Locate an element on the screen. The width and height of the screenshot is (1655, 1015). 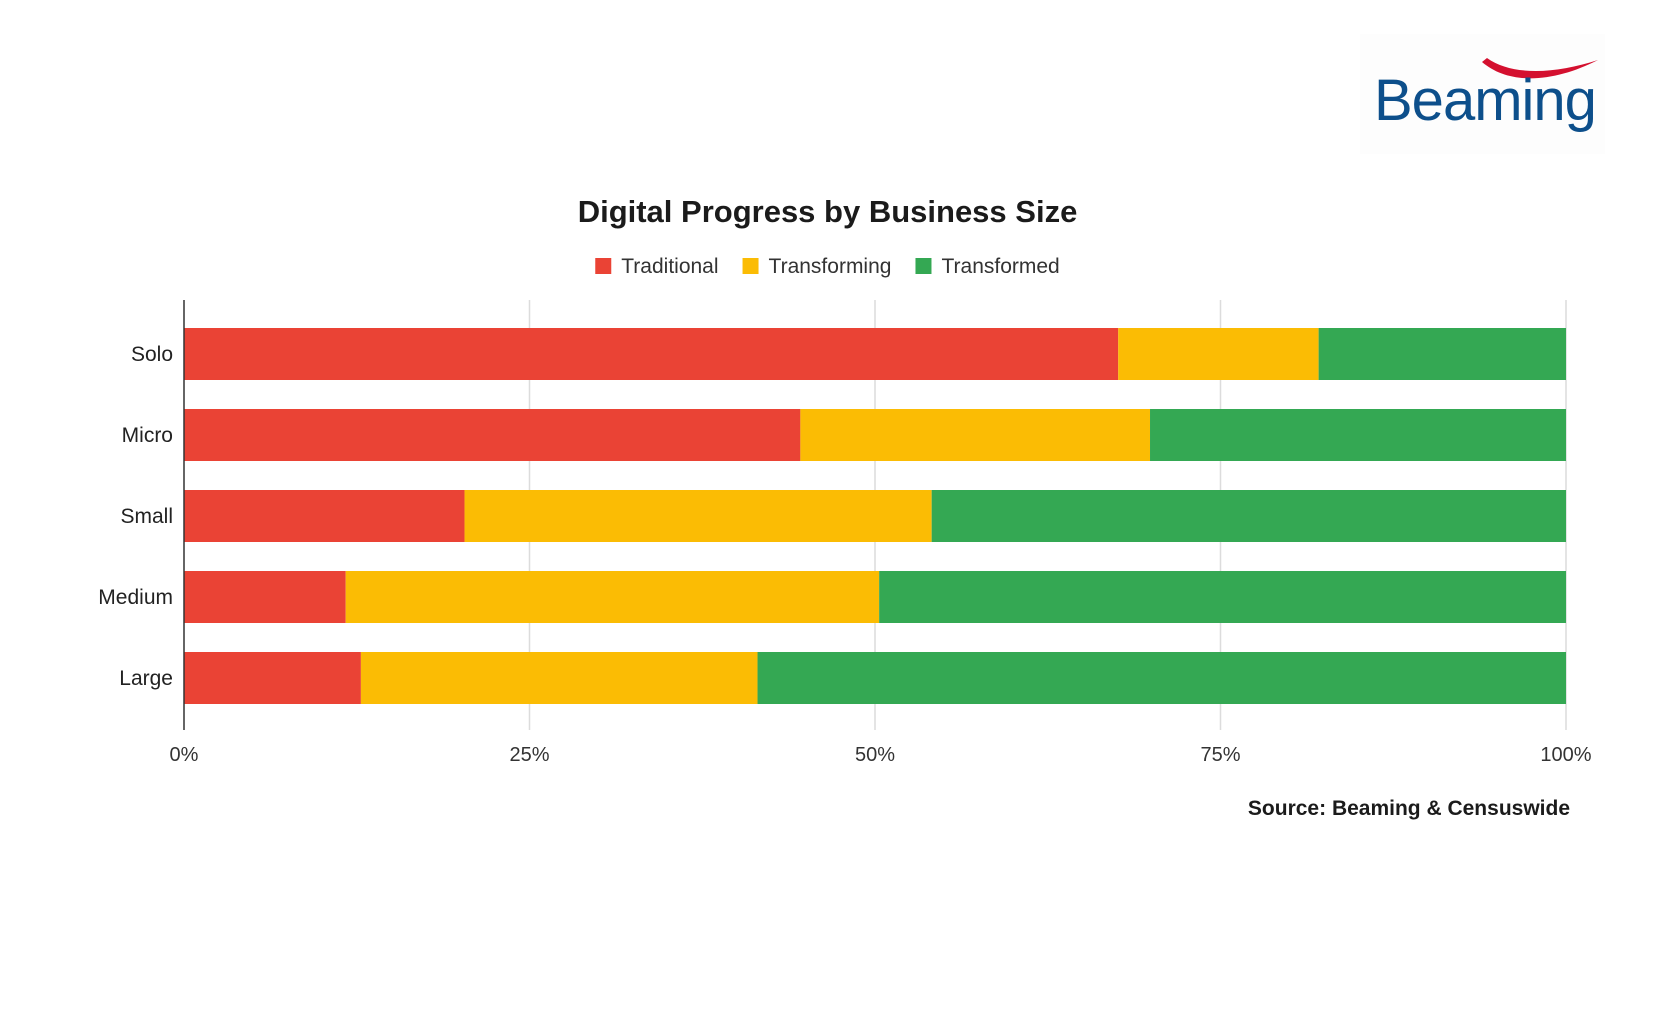
bar-medium-transforming is located at coordinates (612, 597).